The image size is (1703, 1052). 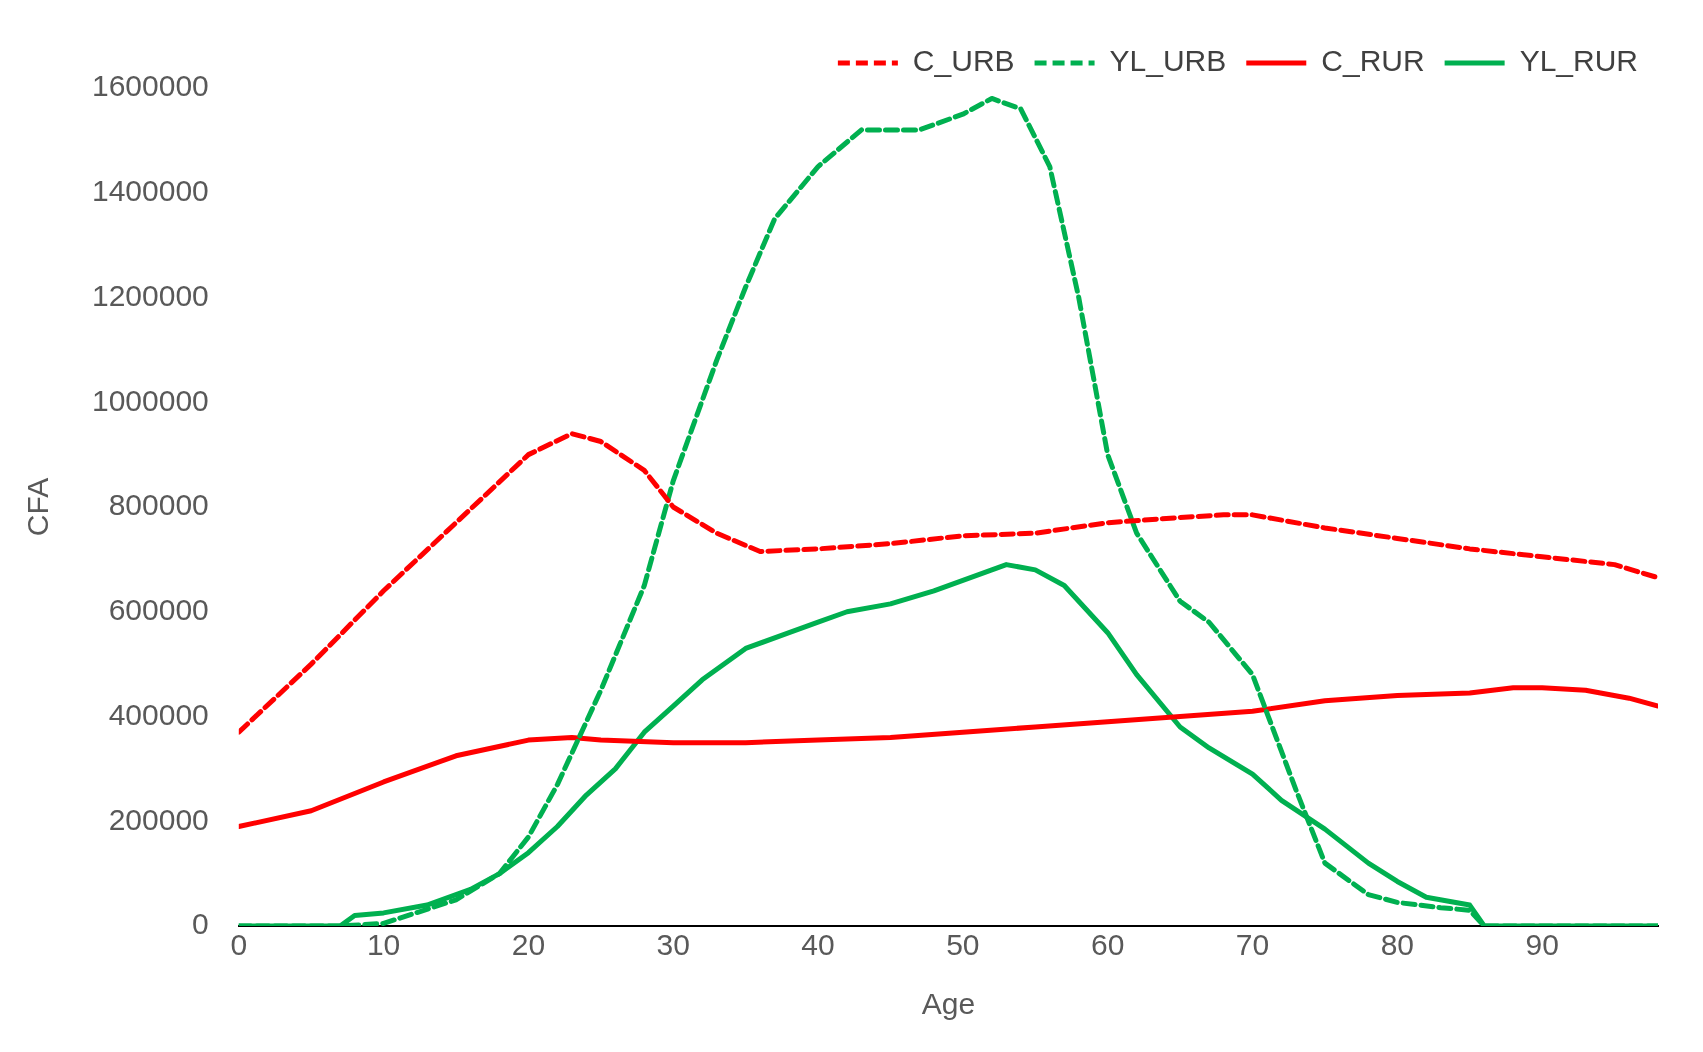 I want to click on x-tick-label: 70, so click(x=1252, y=945).